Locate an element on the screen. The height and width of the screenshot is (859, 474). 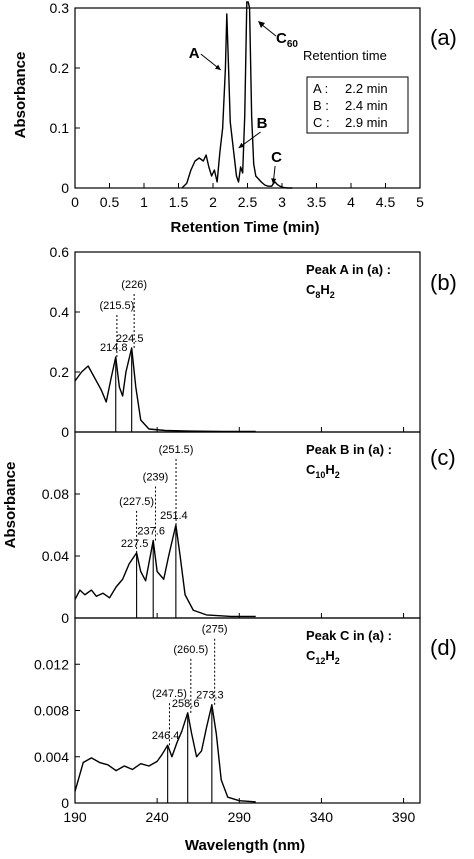
peak-title-d: Peak C in (a) : is located at coordinates (349, 635).